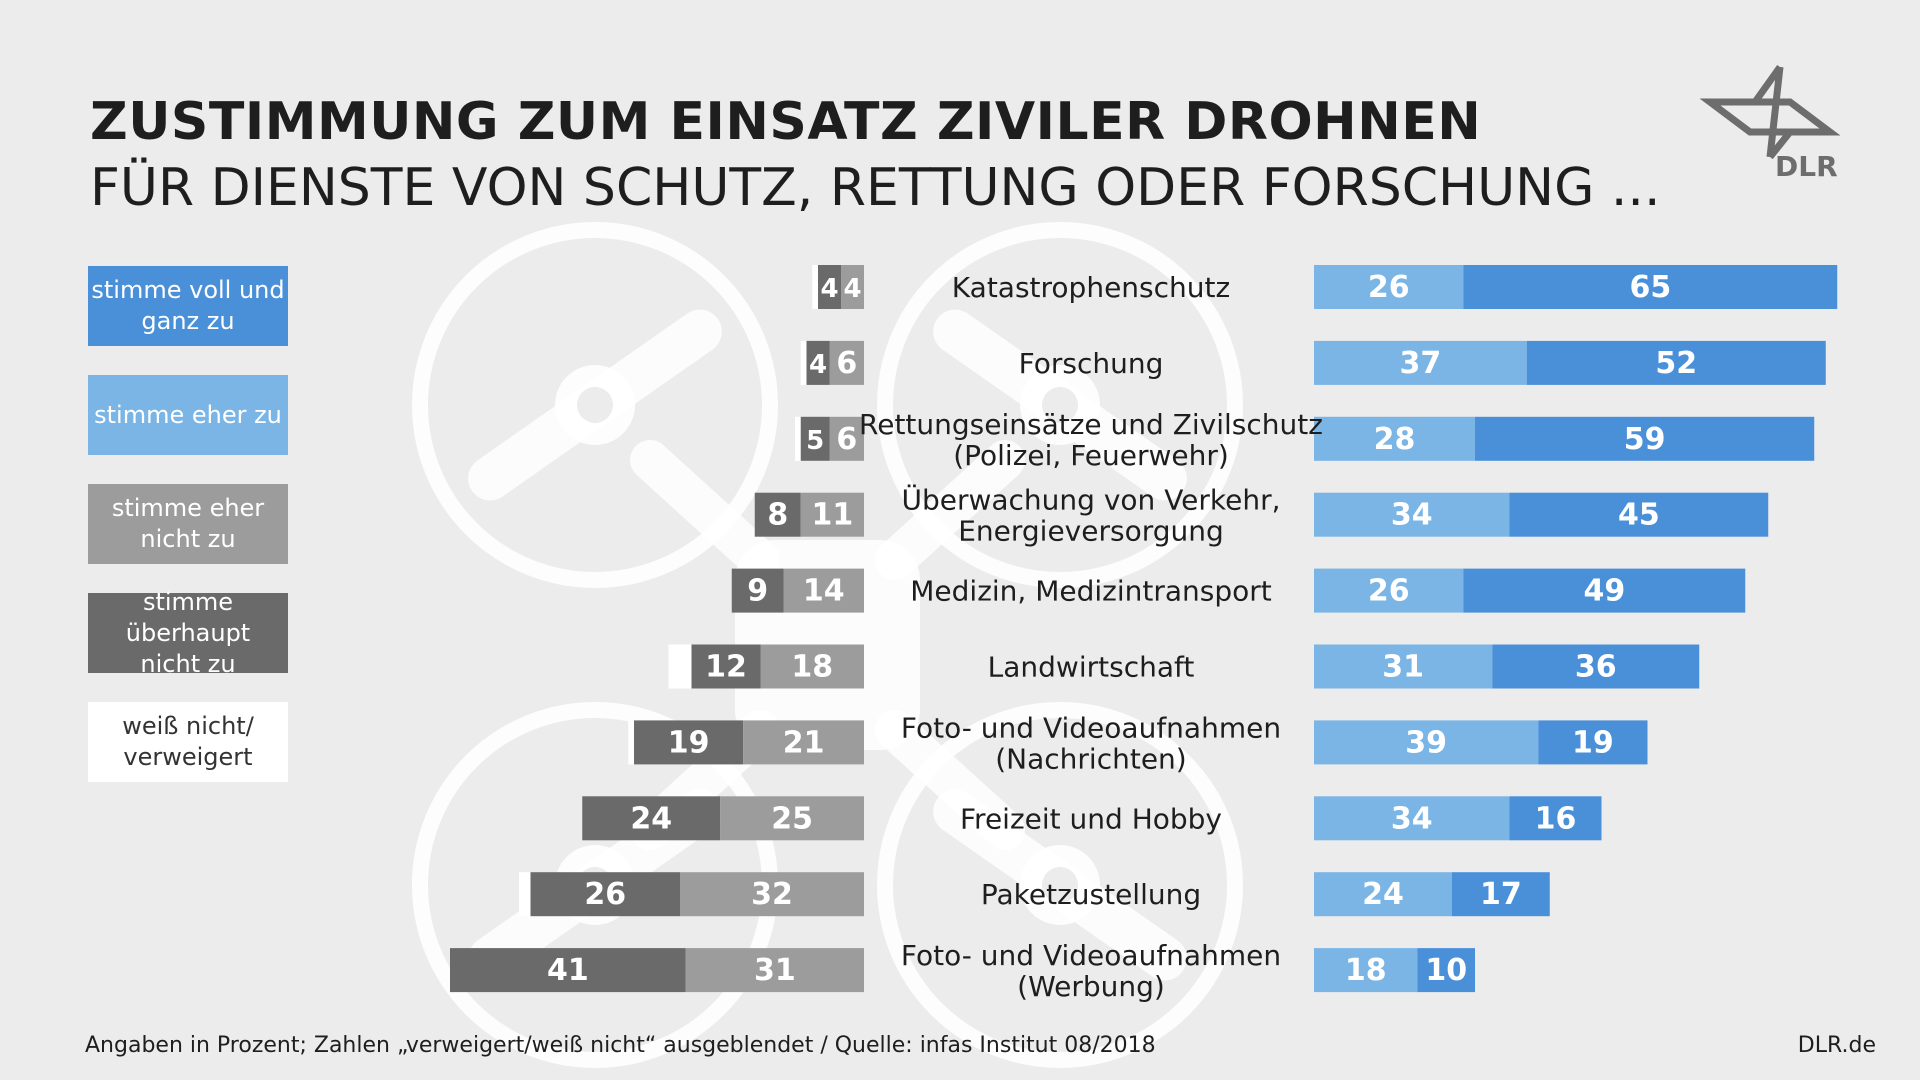 The width and height of the screenshot is (1920, 1080). I want to click on data-label-eher-nicht: 31, so click(775, 970).